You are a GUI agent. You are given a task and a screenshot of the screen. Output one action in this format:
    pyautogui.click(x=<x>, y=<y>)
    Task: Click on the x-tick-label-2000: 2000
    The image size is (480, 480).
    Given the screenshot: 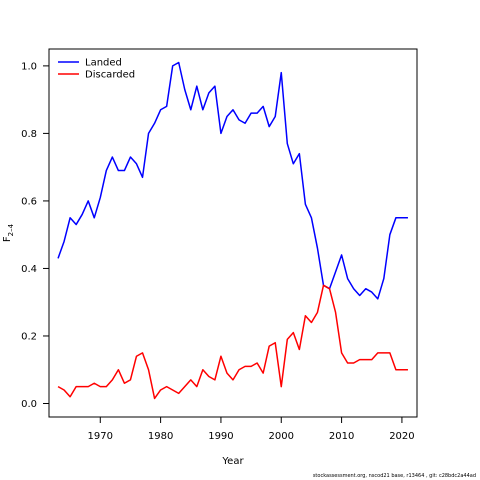 What is the action you would take?
    pyautogui.click(x=281, y=436)
    